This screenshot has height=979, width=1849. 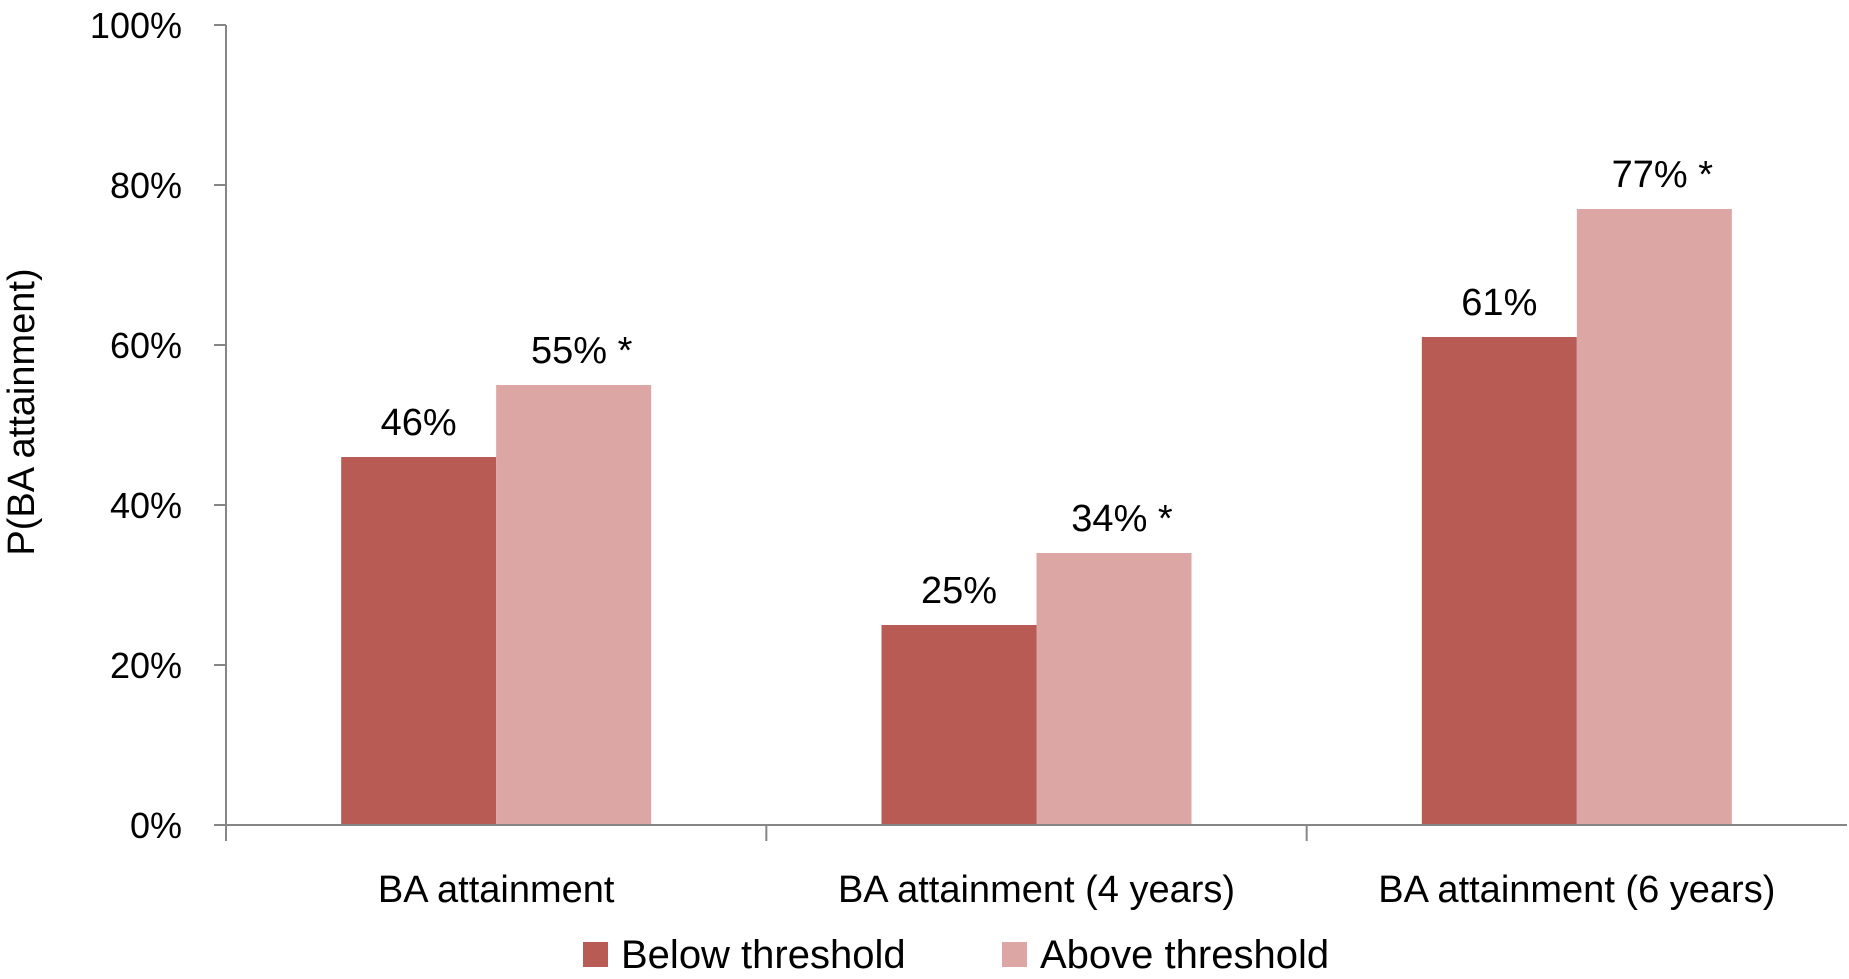 What do you see at coordinates (1499, 303) in the screenshot?
I see `data-label: 61%` at bounding box center [1499, 303].